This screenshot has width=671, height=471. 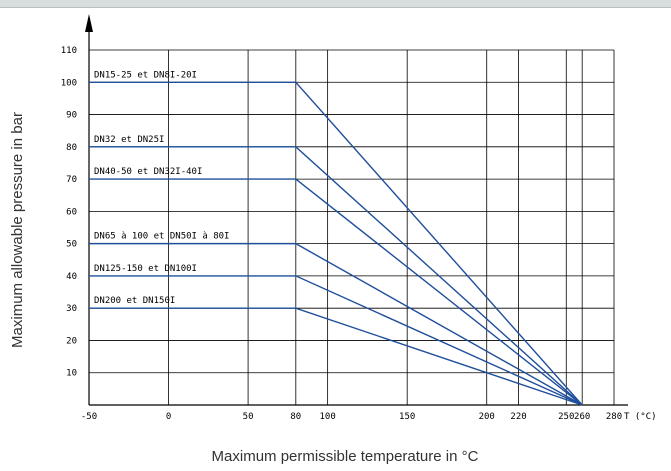 I want to click on series-label: DN40-50 et DN32I-40I, so click(x=148, y=172).